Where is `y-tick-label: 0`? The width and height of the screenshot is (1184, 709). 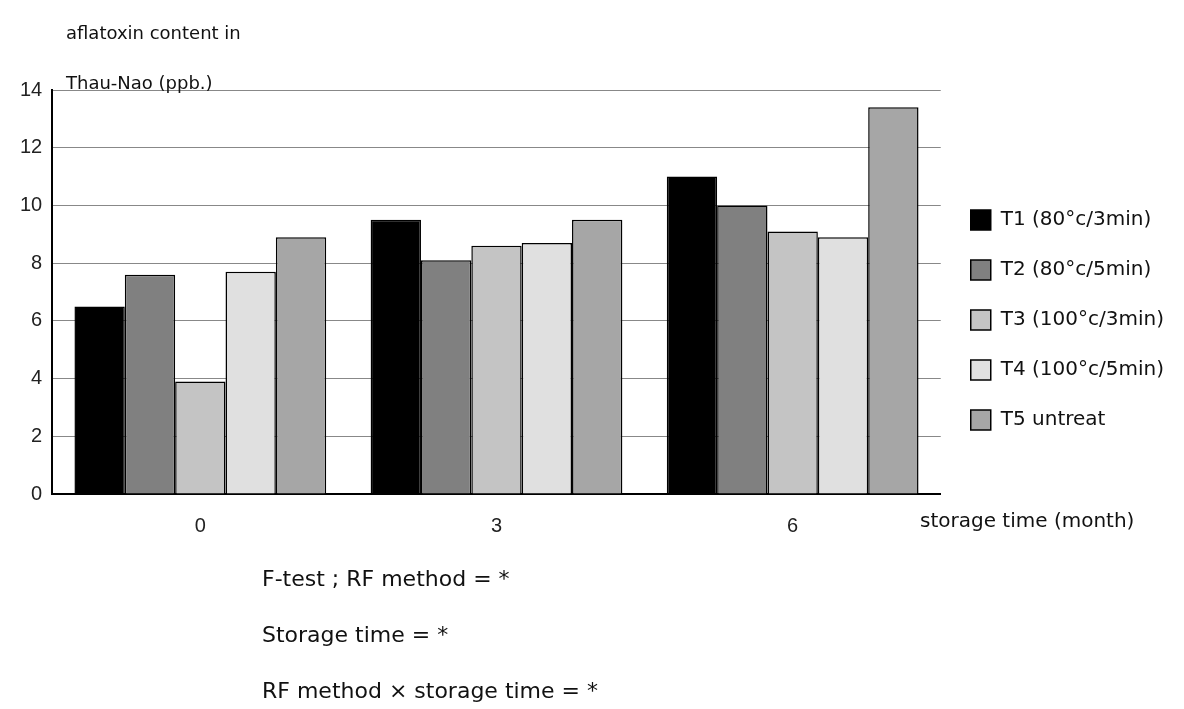
y-tick-label: 0 is located at coordinates (37, 492).